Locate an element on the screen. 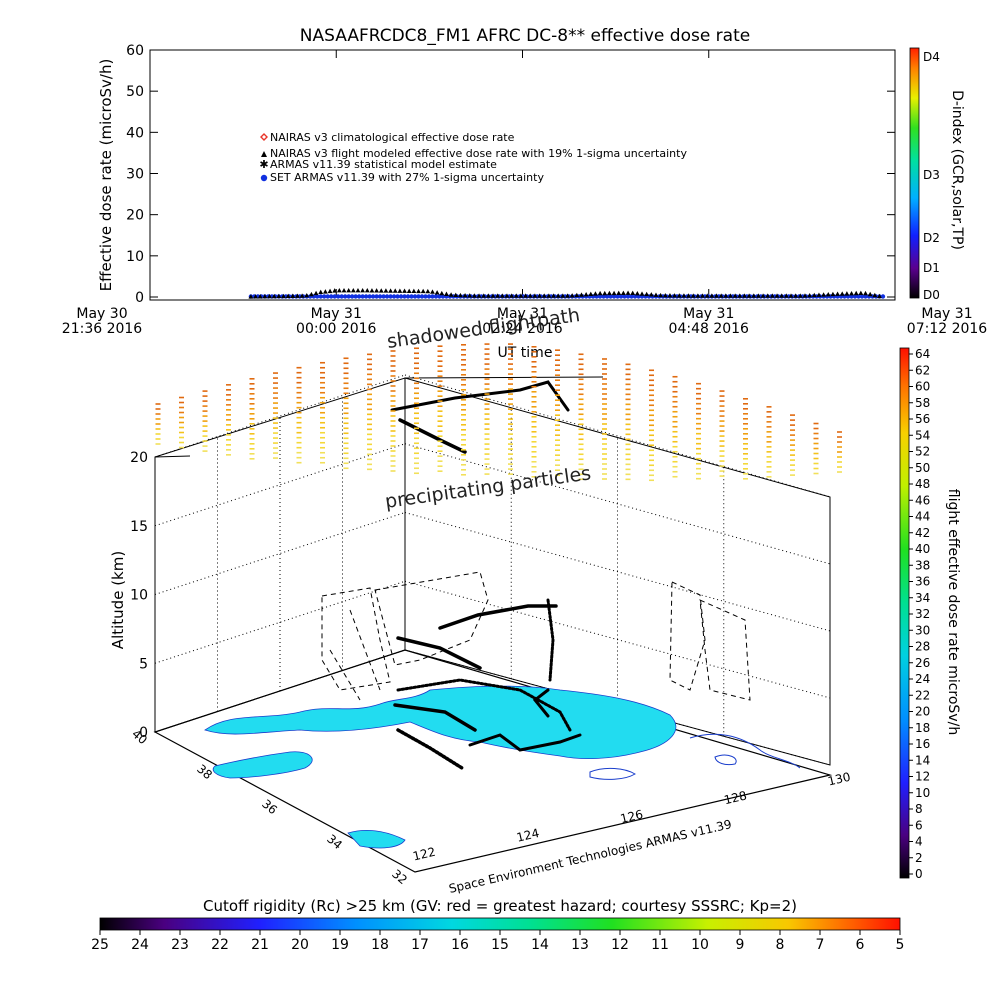  top-y-tick-label: 10 is located at coordinates (135, 257).